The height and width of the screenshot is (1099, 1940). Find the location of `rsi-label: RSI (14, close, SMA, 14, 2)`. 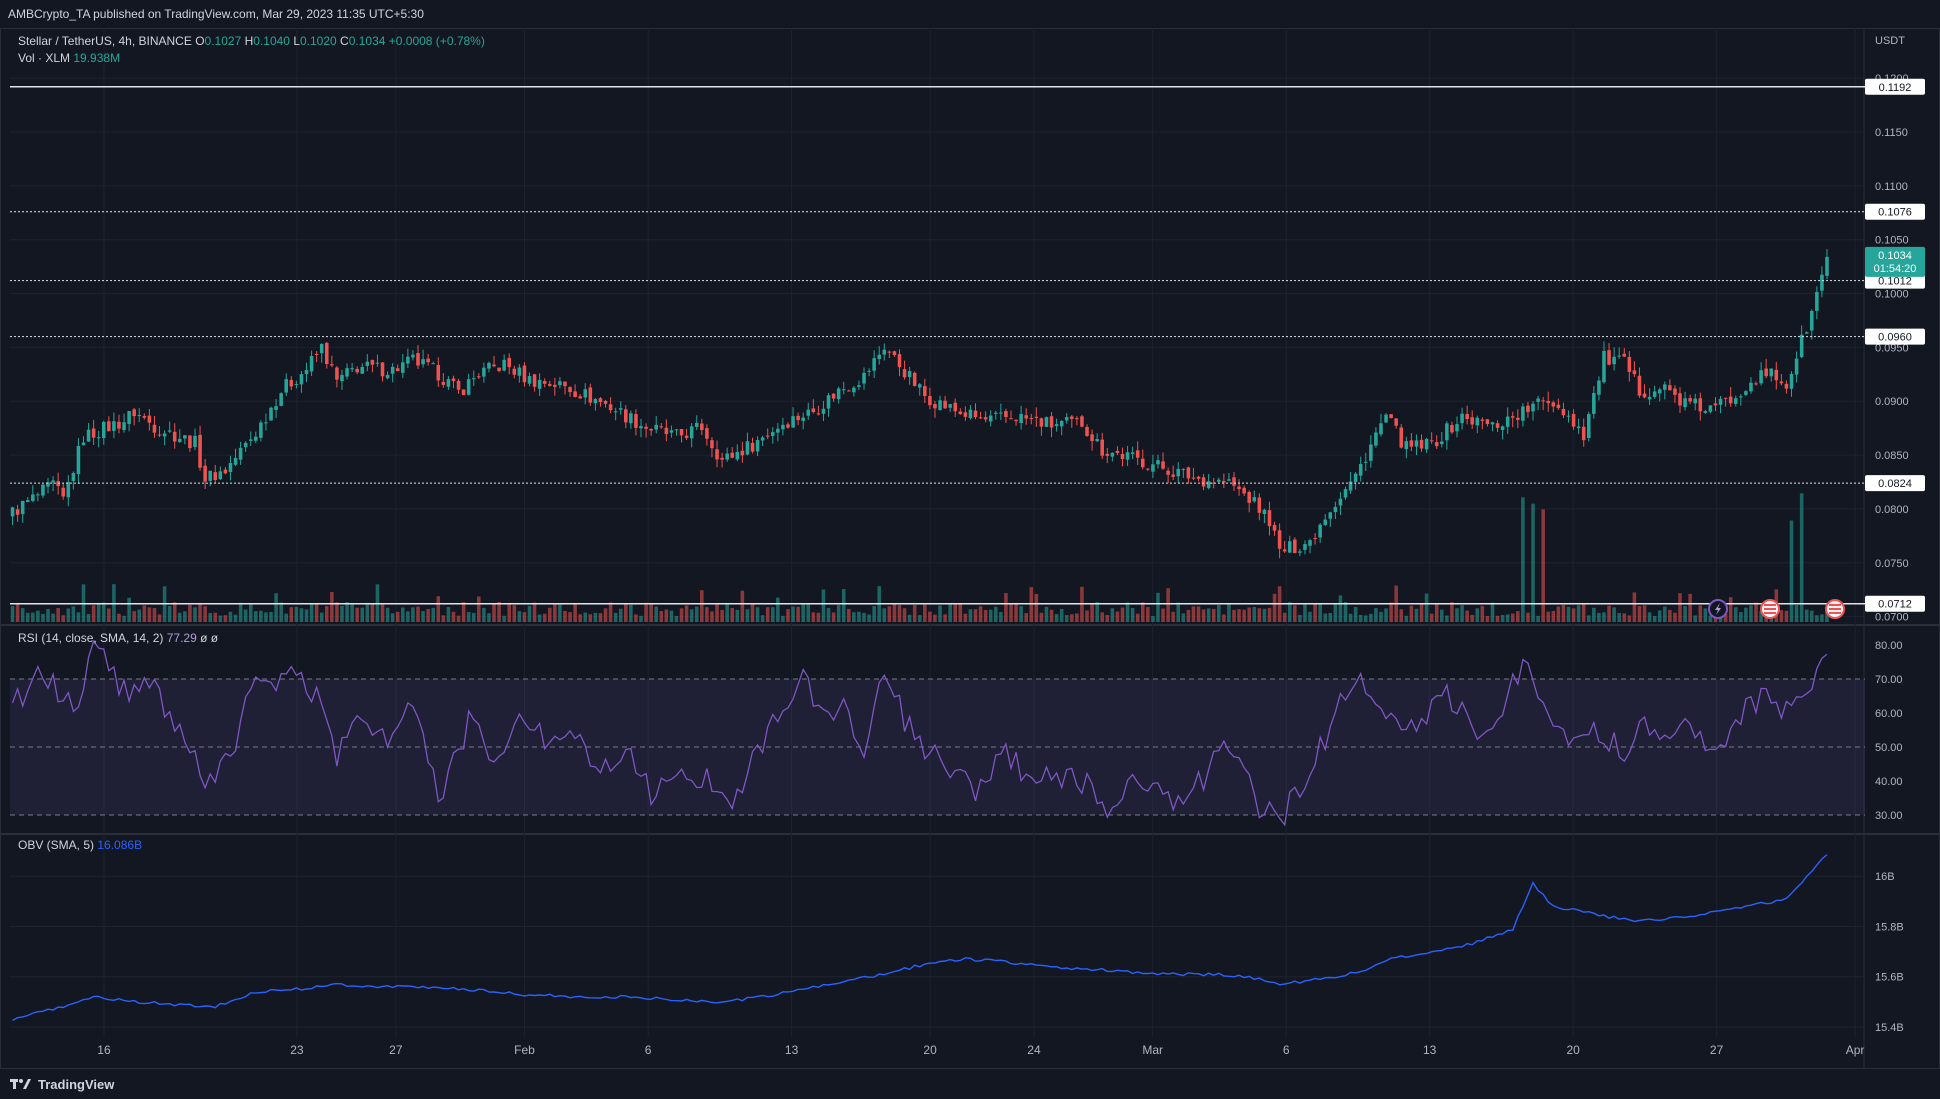

rsi-label: RSI (14, close, SMA, 14, 2) is located at coordinates (91, 638).